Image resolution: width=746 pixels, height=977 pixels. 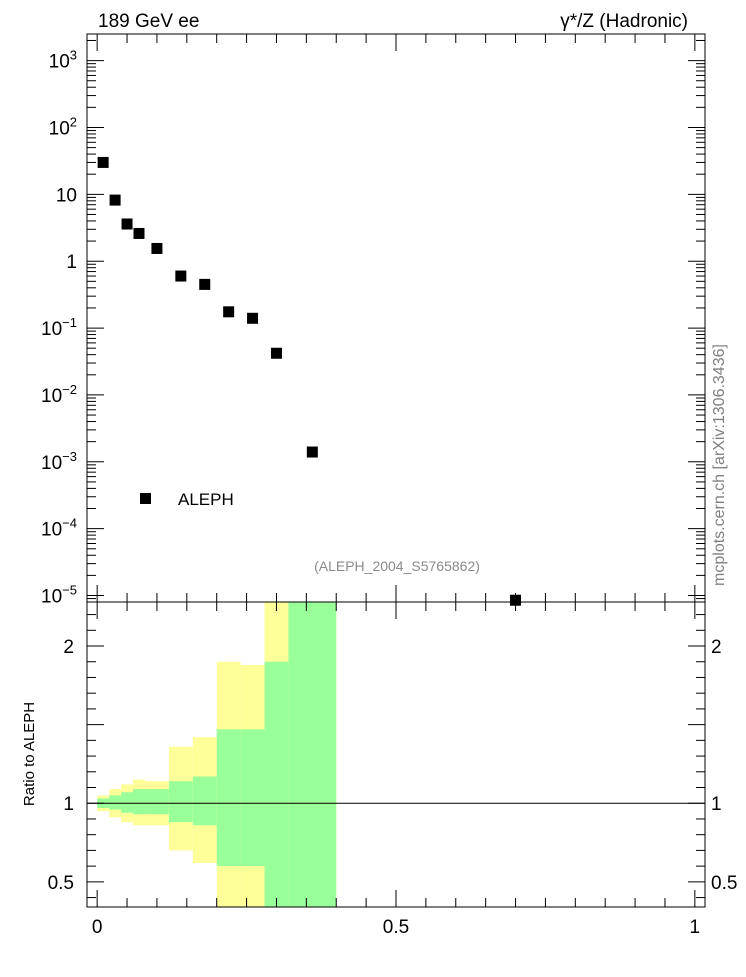 I want to click on main-y-tick-label: 10⁻¹, so click(x=59, y=327).